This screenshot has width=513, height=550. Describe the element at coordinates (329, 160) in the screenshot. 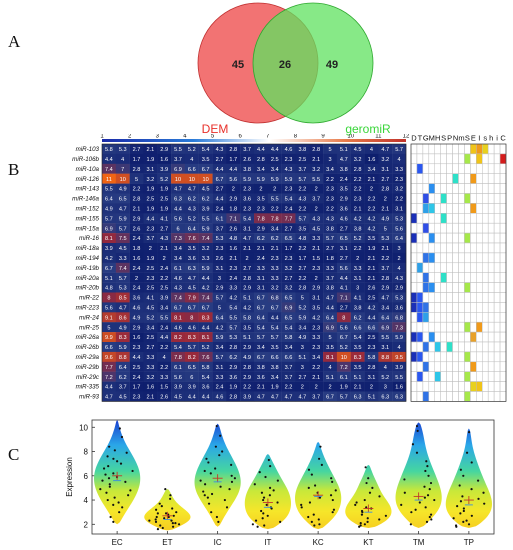

I see `heatmap-cell-value: 3` at that location.